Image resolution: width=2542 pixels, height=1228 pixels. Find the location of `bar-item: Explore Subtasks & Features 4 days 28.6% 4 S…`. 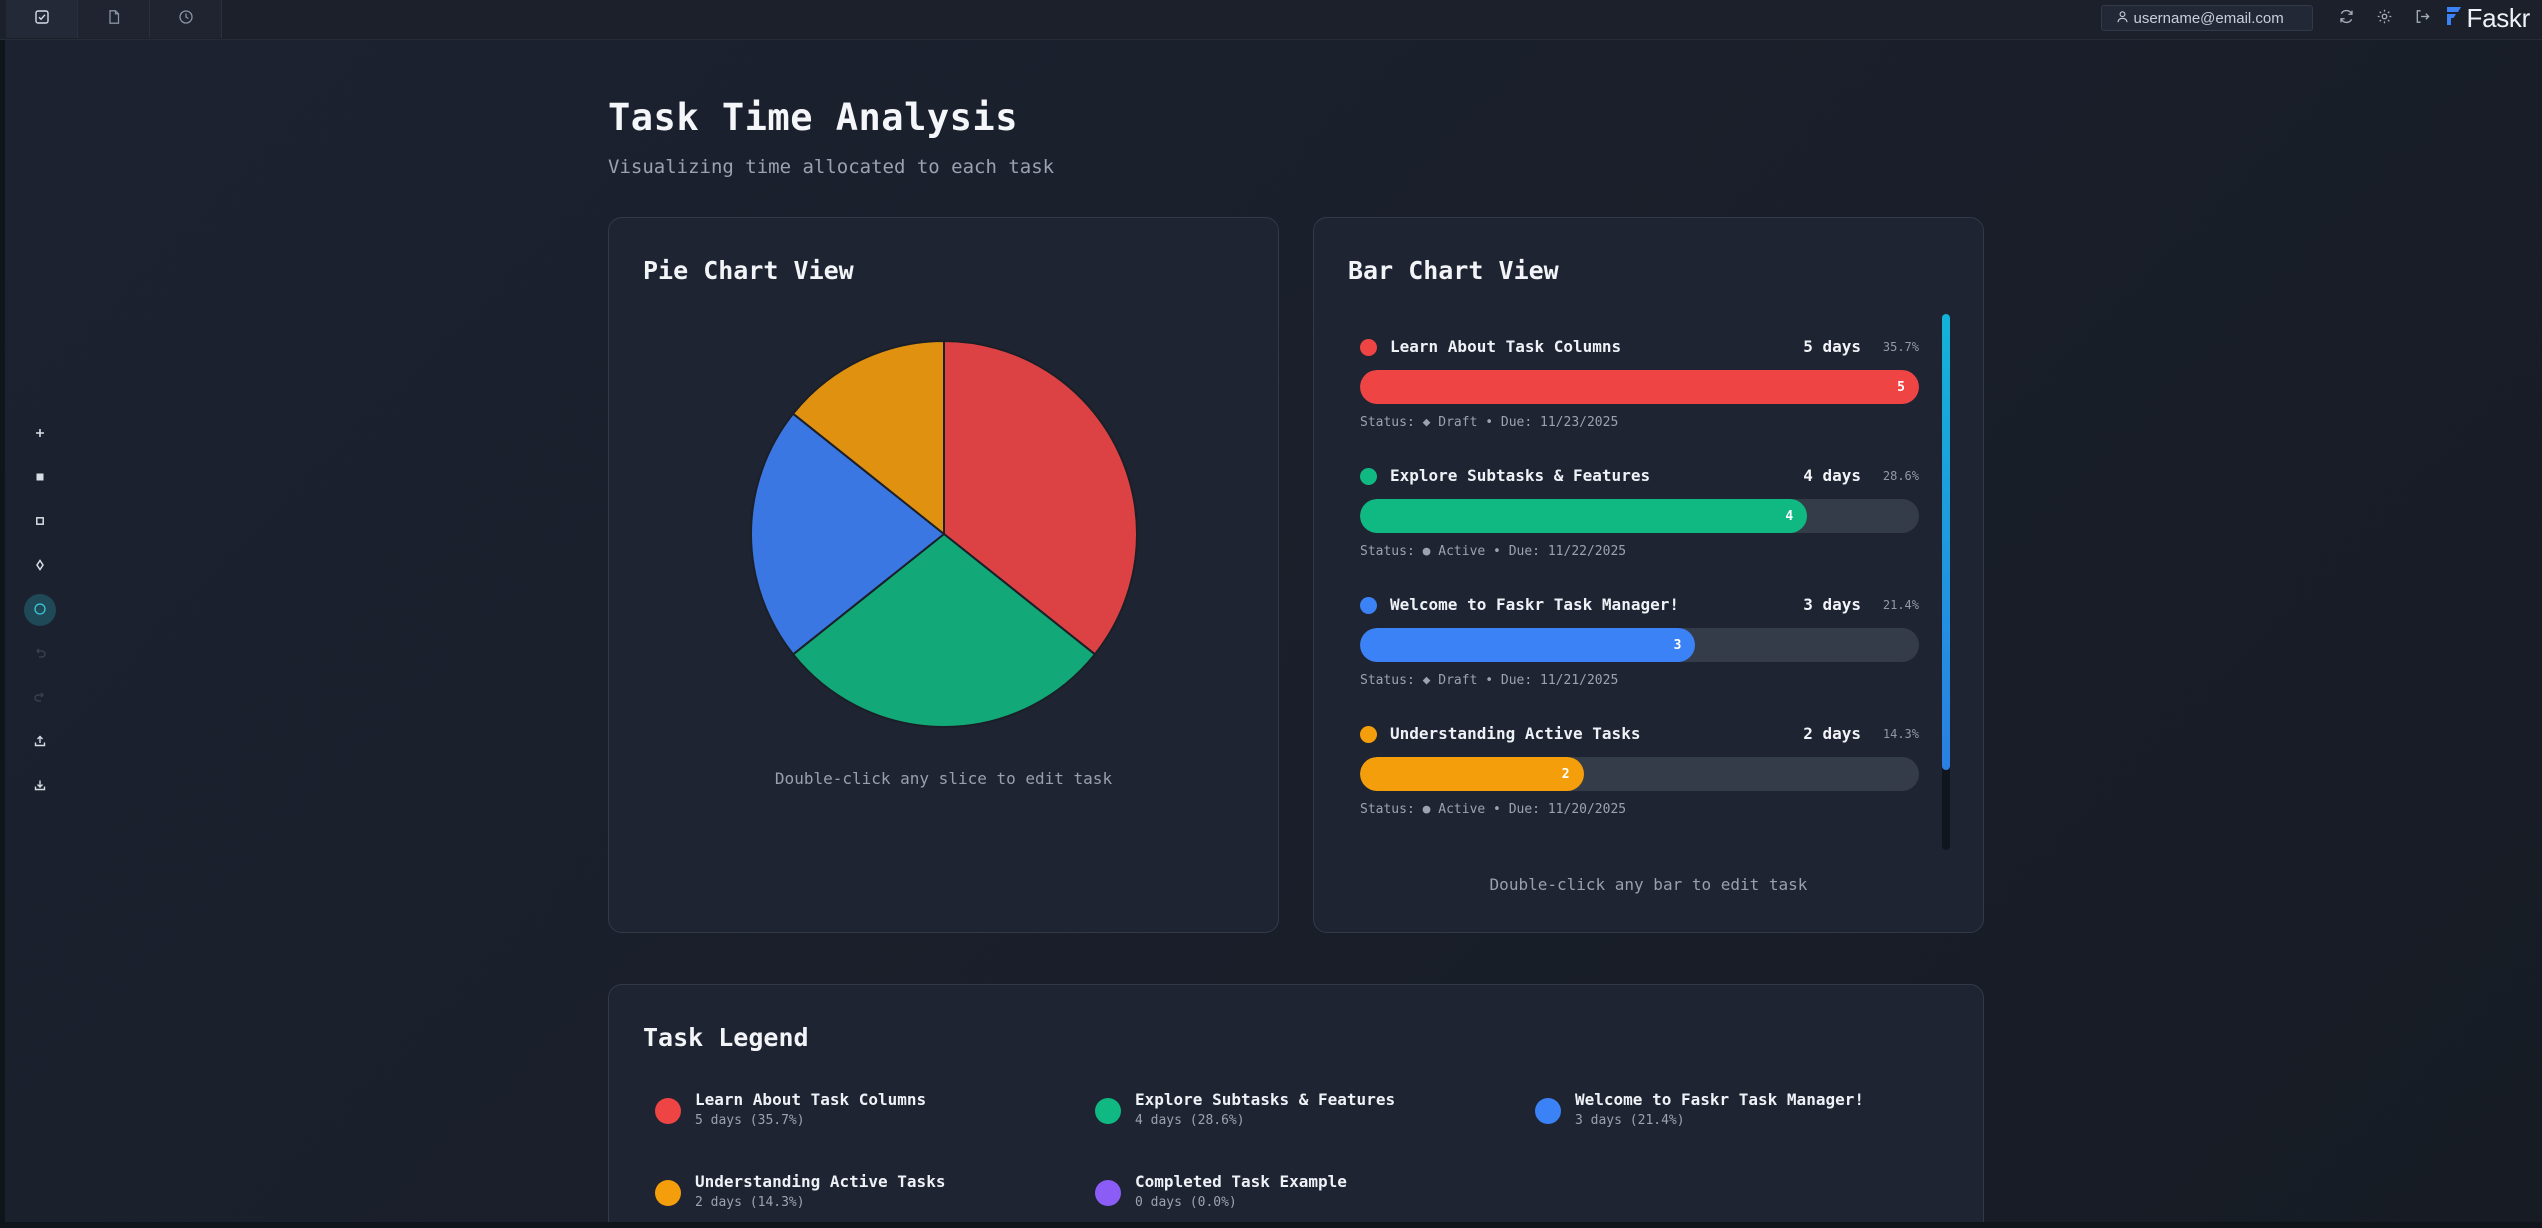

bar-item: Explore Subtasks & Features 4 days 28.6% 4 S… is located at coordinates (1639, 511).